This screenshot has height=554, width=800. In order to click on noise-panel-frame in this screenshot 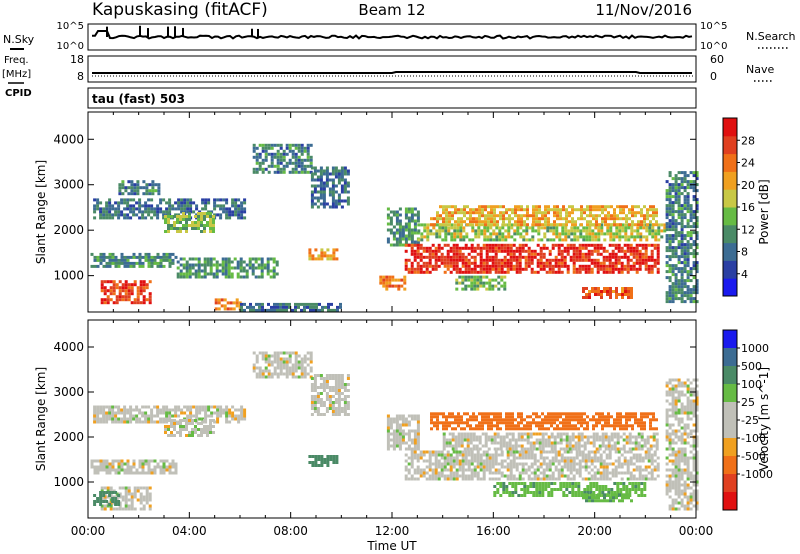, I will do `click(392, 37)`.